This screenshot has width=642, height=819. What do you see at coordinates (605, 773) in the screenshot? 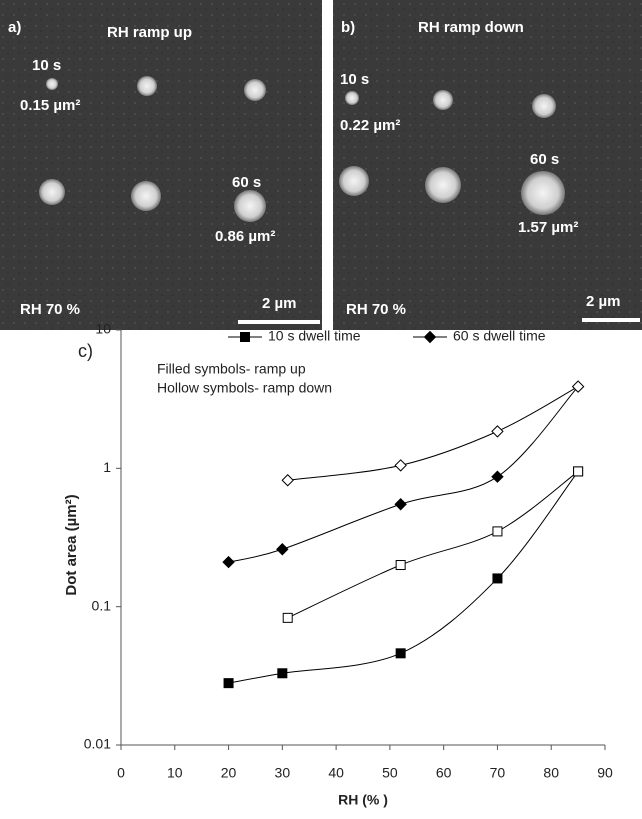
I see `x-tick-label: 90` at bounding box center [605, 773].